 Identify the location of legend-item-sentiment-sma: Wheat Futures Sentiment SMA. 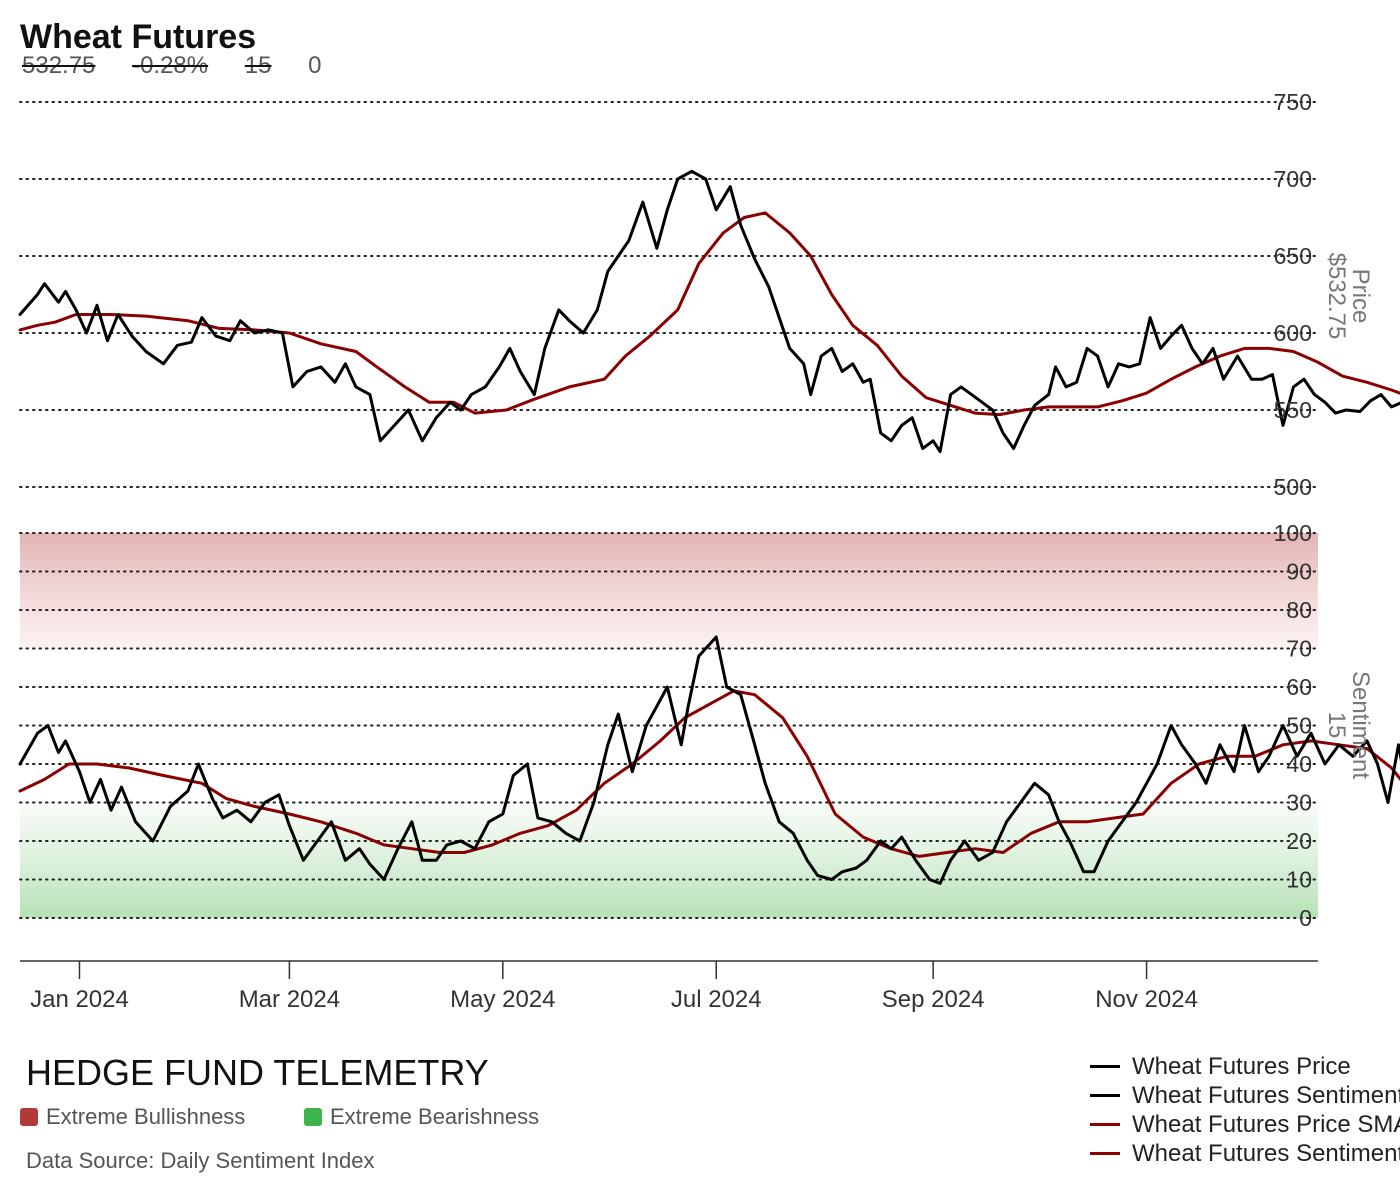
(1245, 1153).